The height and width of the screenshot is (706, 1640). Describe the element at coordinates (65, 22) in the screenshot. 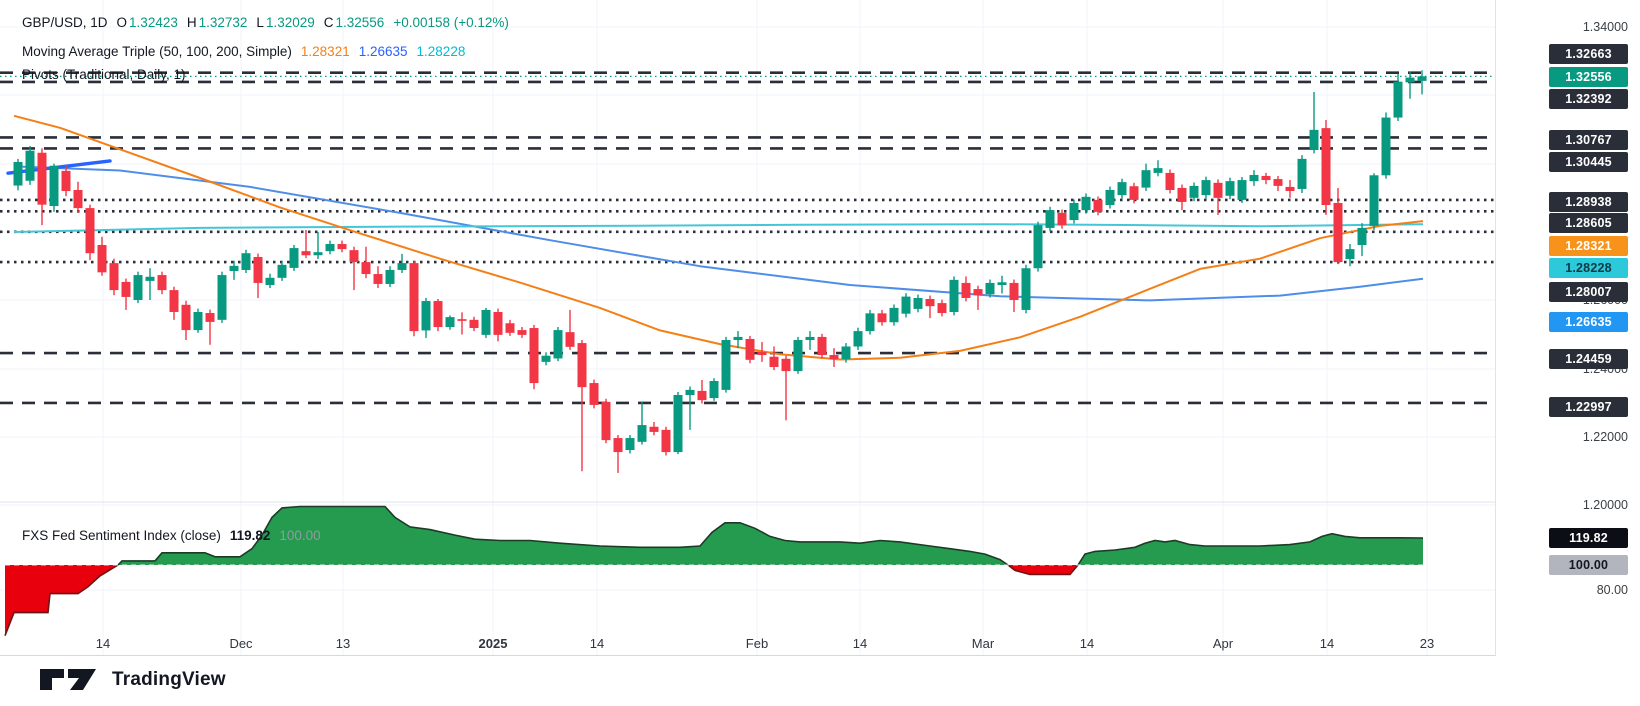

I see `symbol-title: GBP/USD, 1D` at that location.